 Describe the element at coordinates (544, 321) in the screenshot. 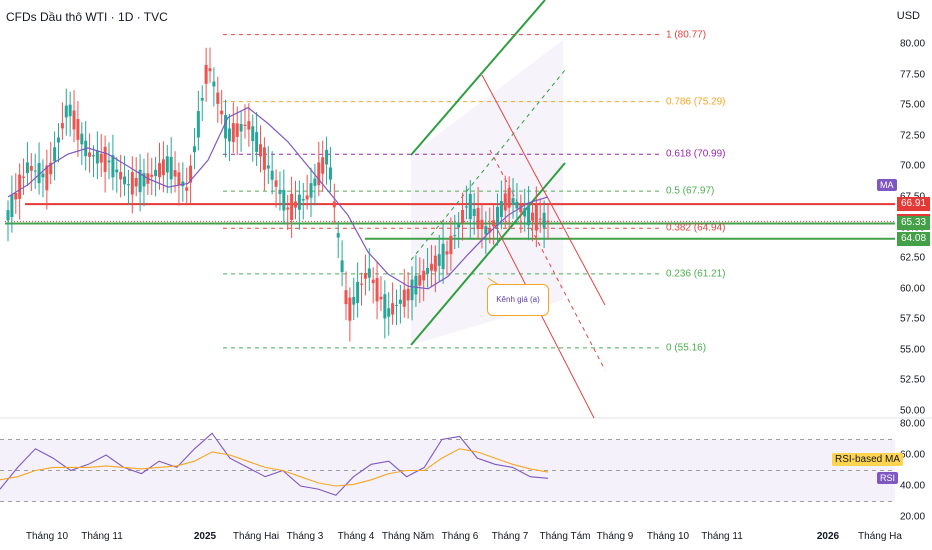

I see `down-channel-lower` at that location.